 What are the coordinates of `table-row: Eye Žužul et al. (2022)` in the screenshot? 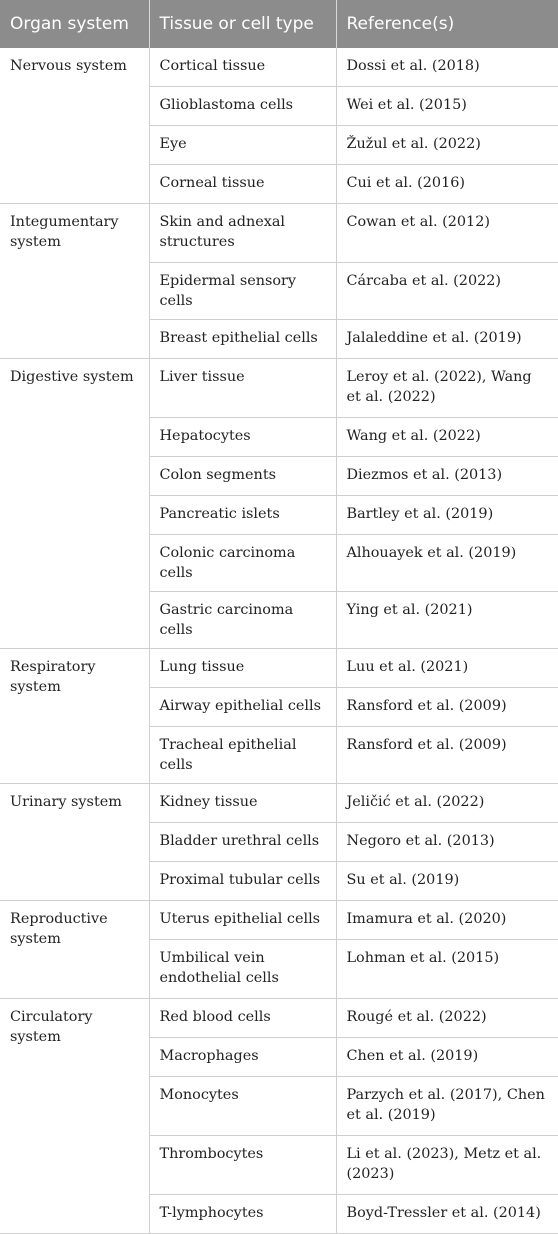 It's located at (279, 145).